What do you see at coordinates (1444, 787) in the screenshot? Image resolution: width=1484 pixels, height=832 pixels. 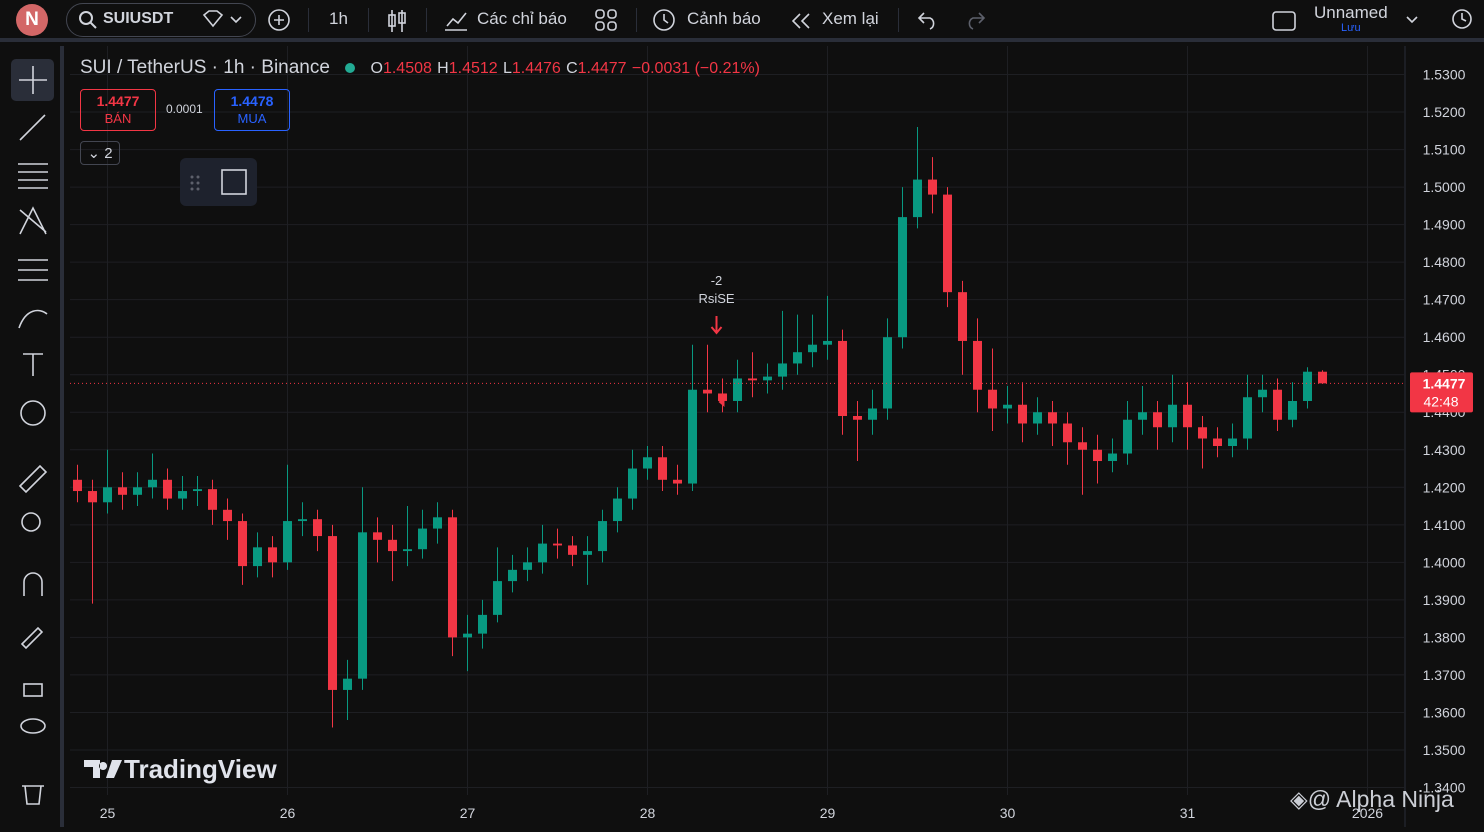 I see `y-tick-label: 1.3400` at bounding box center [1444, 787].